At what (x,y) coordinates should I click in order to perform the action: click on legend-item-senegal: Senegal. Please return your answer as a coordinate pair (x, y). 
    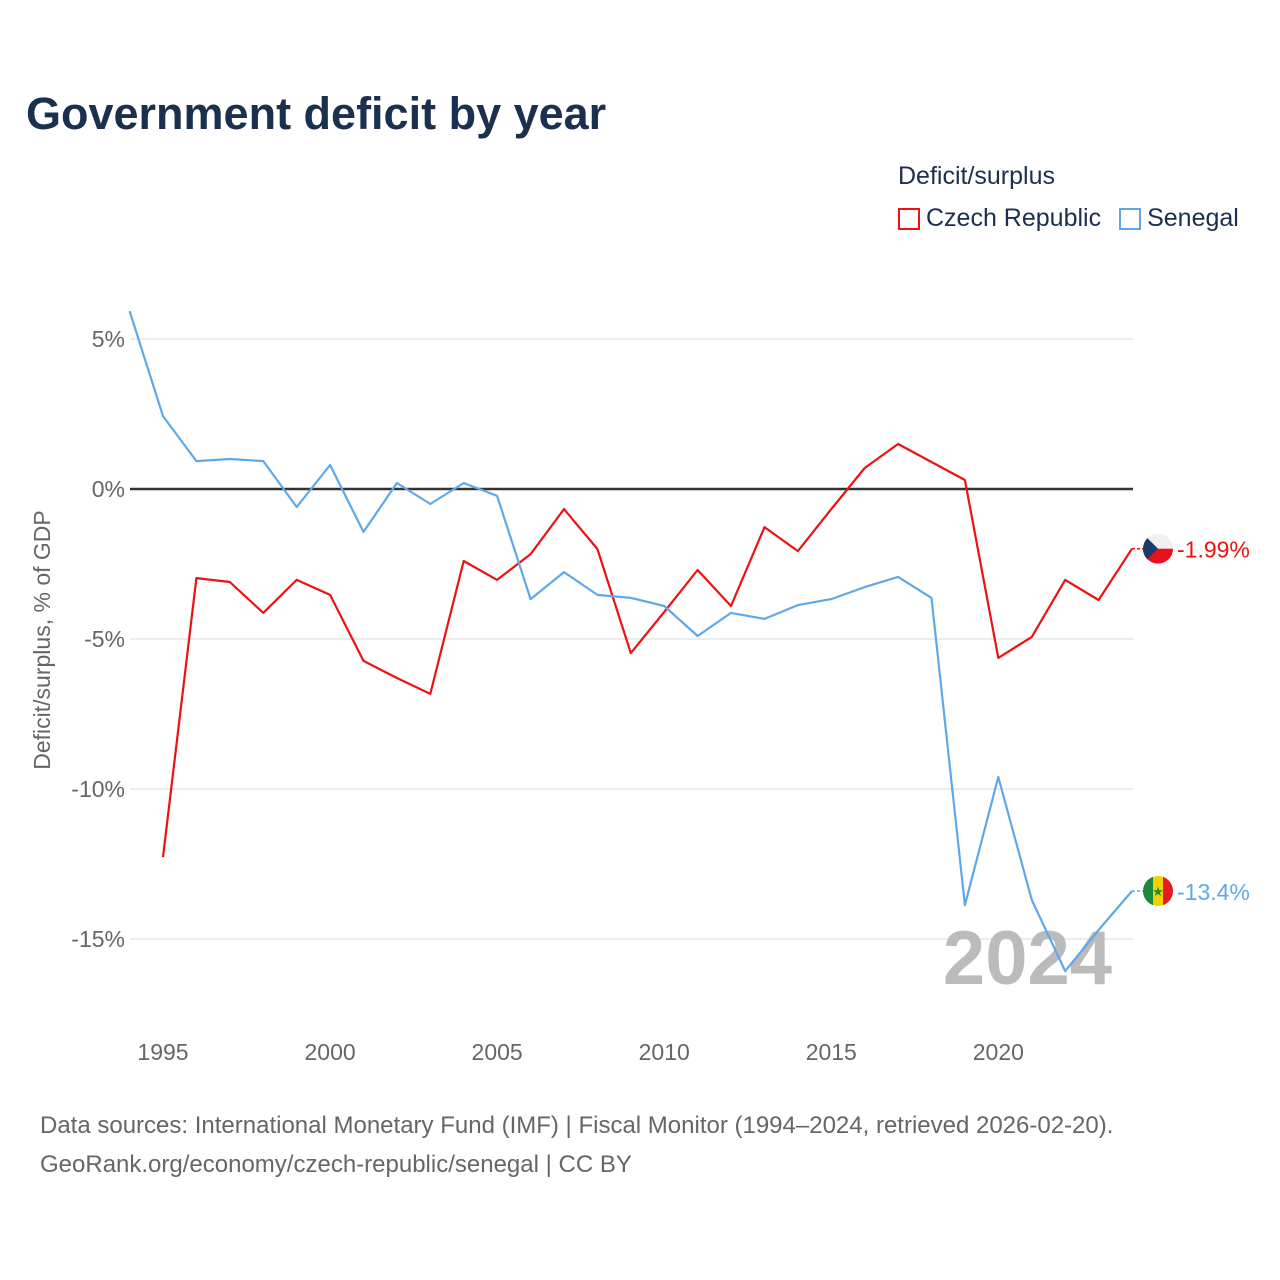
    Looking at the image, I should click on (1179, 218).